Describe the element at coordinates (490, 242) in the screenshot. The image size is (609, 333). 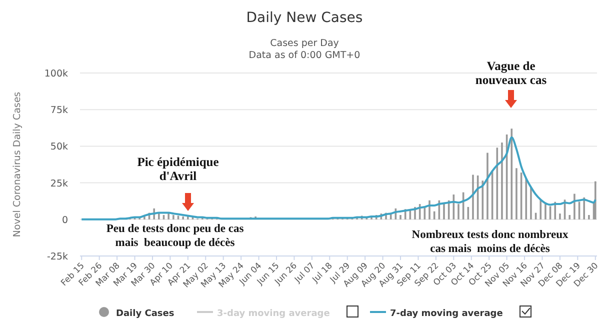
I see `annotation: Nombreux tests donc nombreux cas mais moins de décès` at that location.